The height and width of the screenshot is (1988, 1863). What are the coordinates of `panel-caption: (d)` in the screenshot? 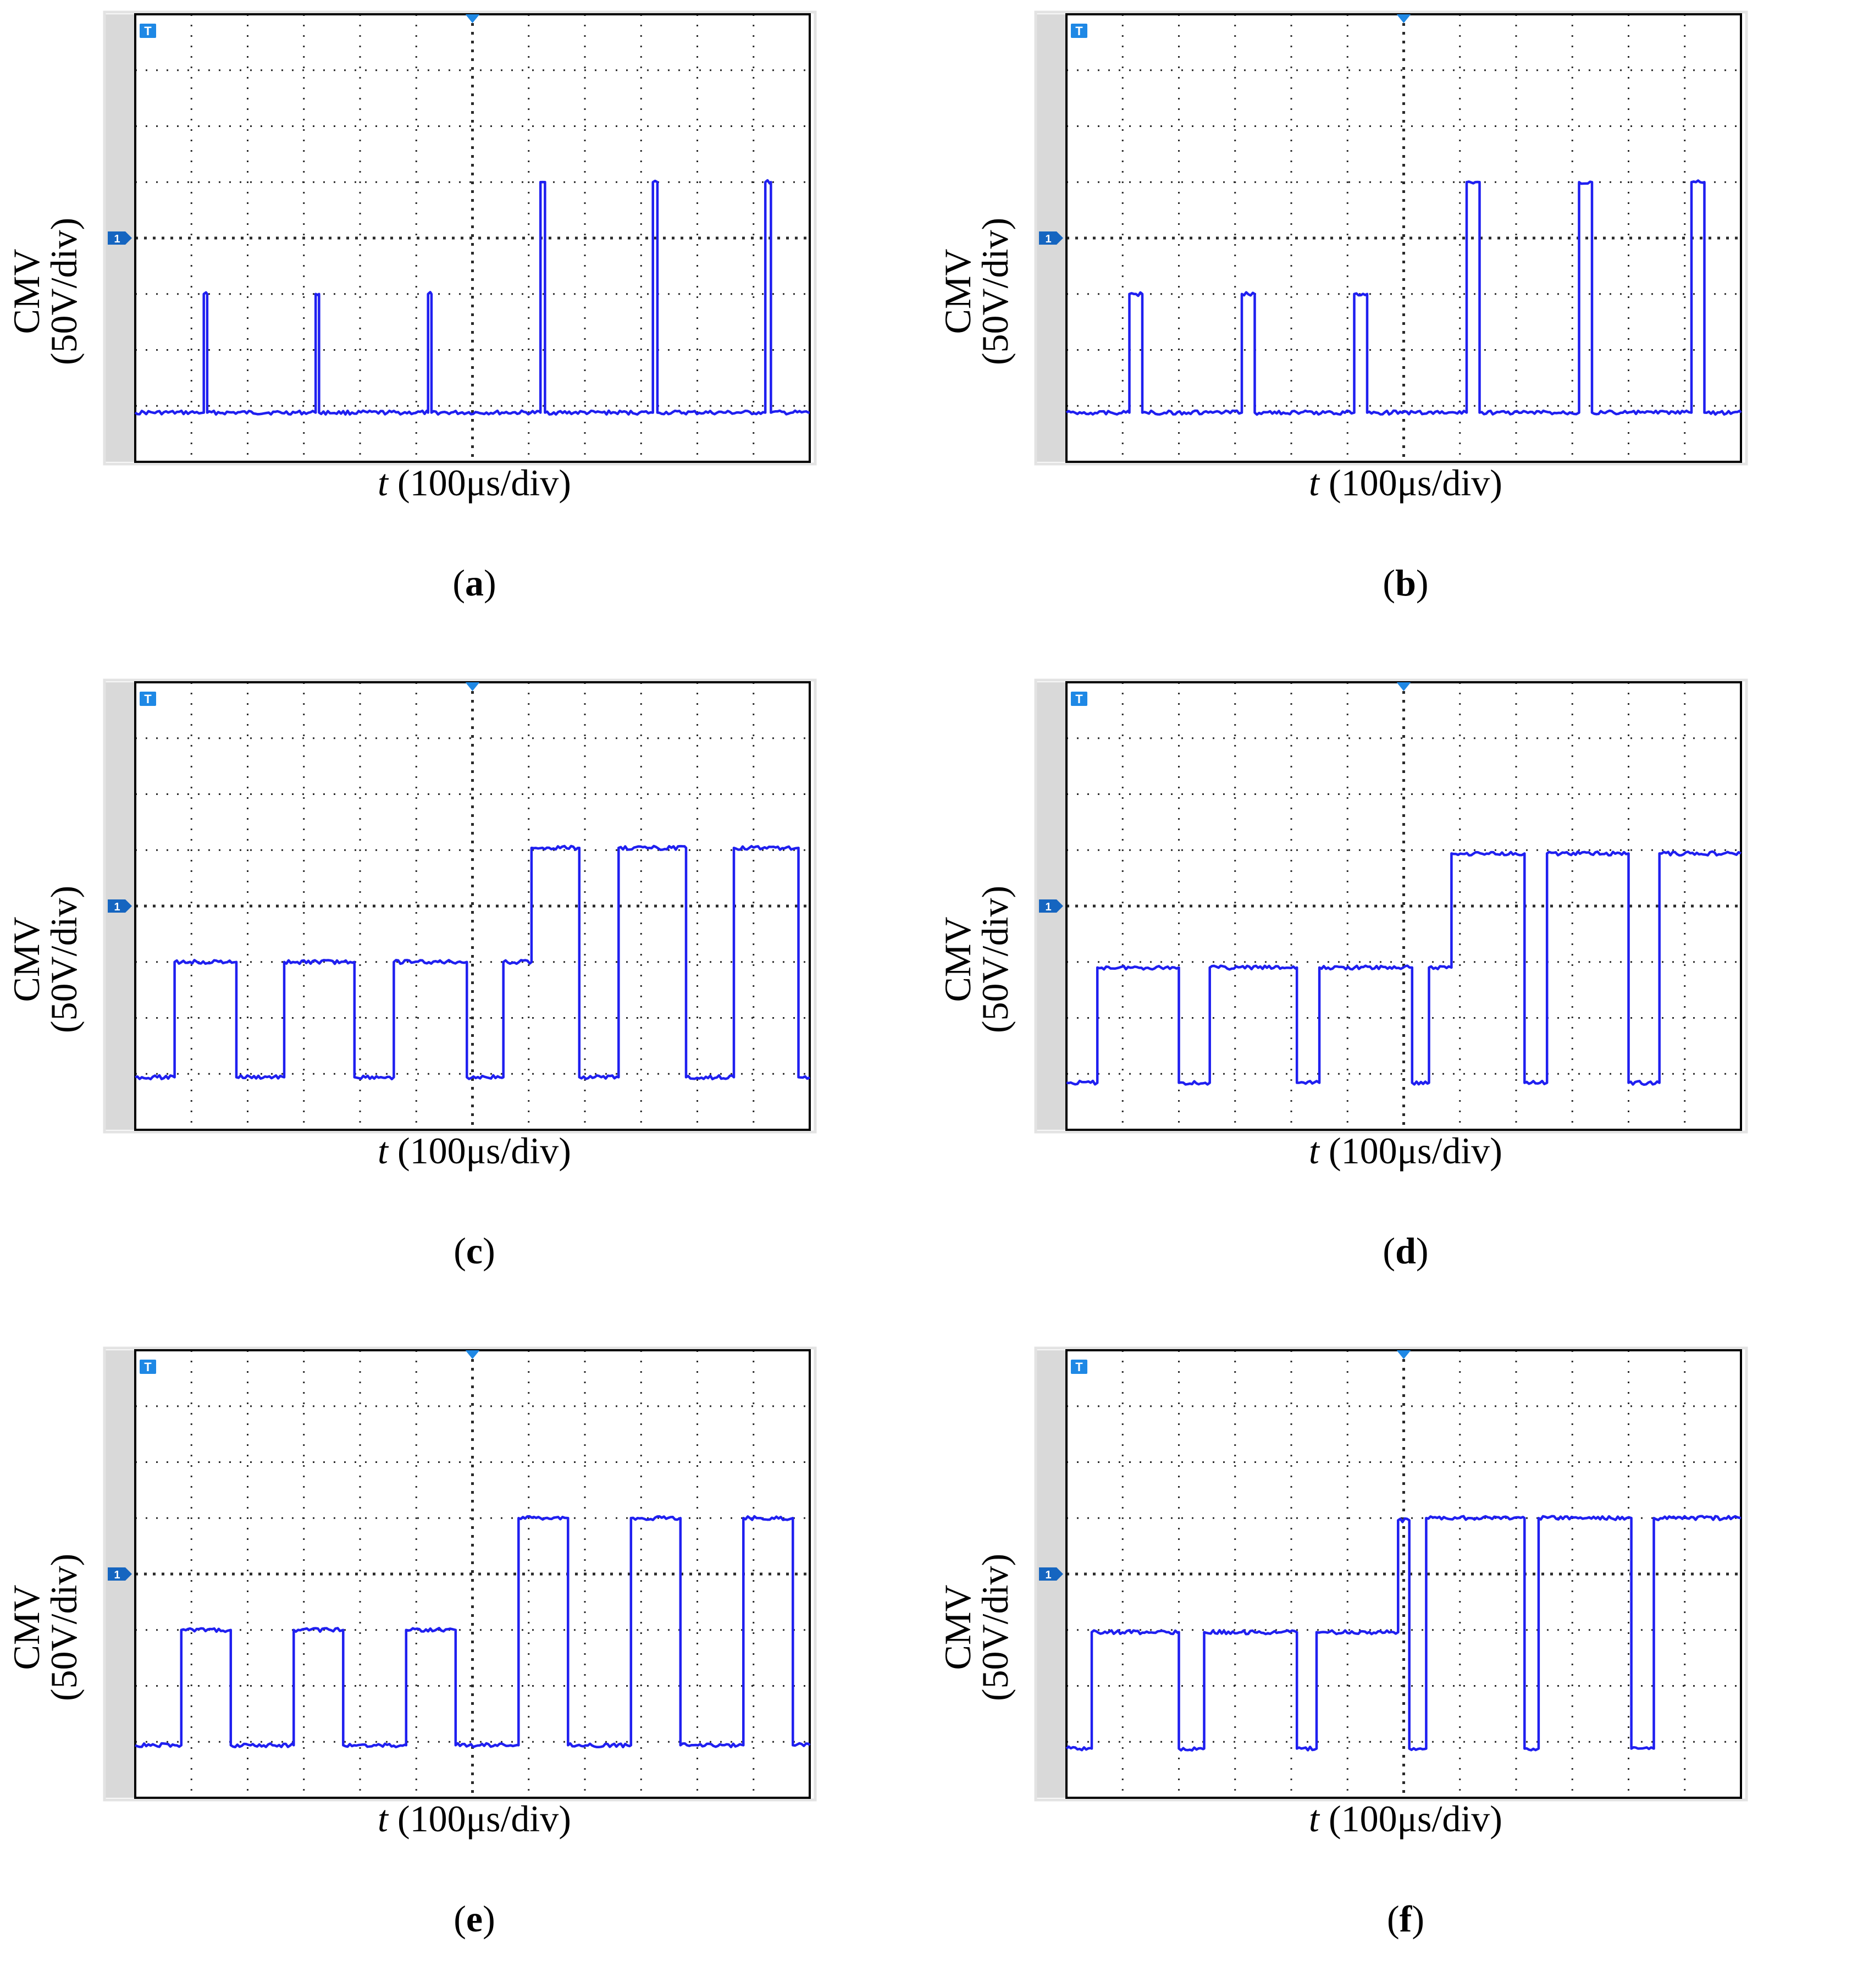 It's located at (1406, 1251).